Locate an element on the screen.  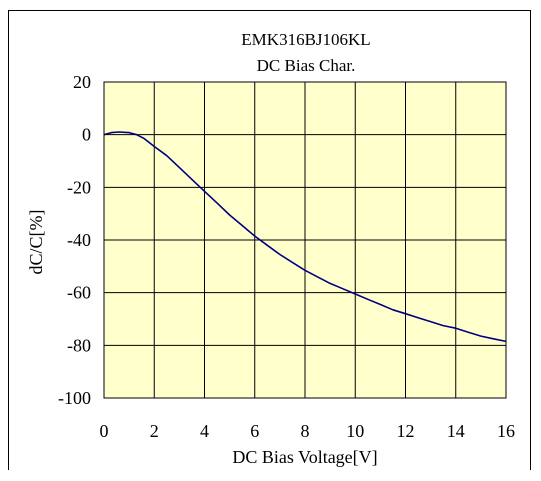
y-tick-label: -40 is located at coordinates (79, 240).